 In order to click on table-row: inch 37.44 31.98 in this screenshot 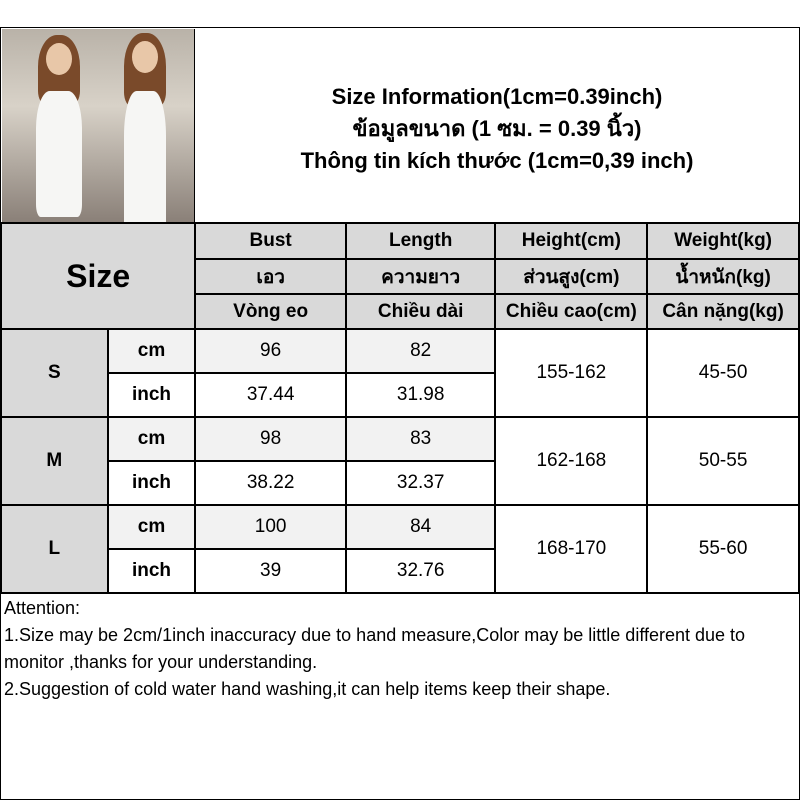, I will do `click(400, 395)`.